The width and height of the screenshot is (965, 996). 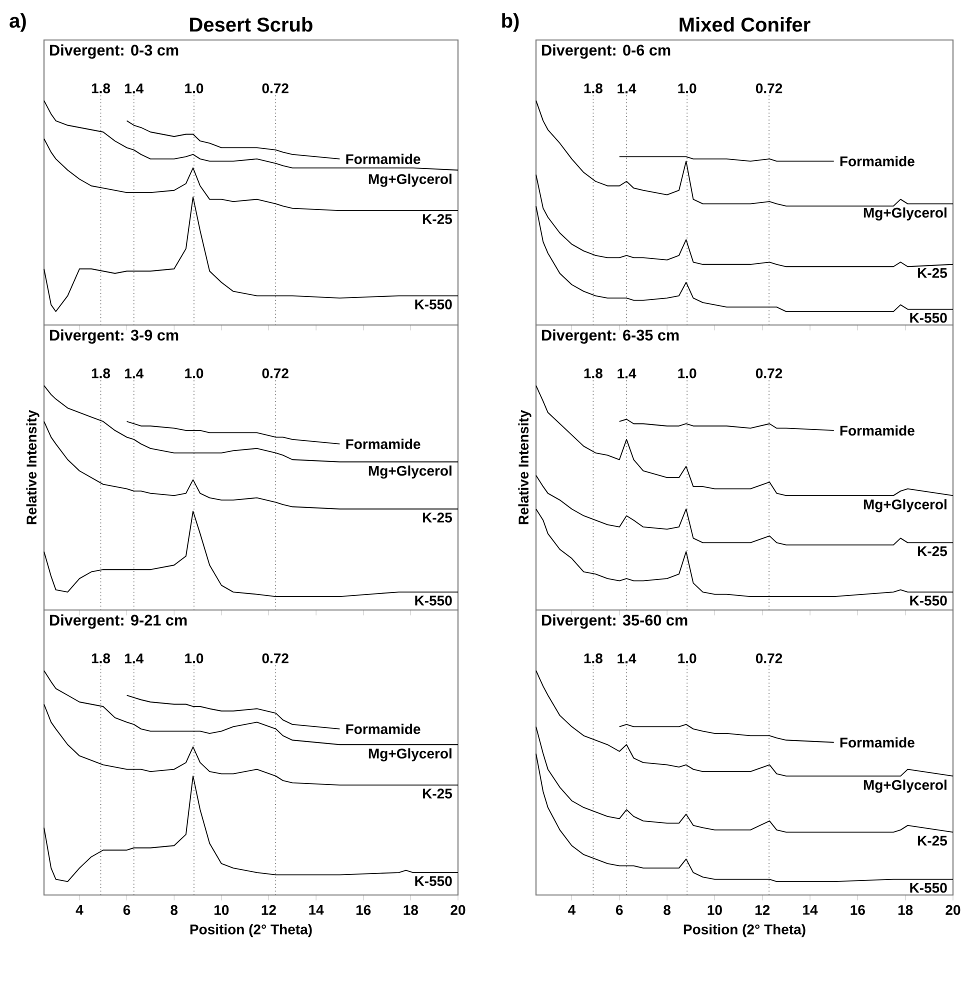 I want to click on text: a), so click(x=18, y=22).